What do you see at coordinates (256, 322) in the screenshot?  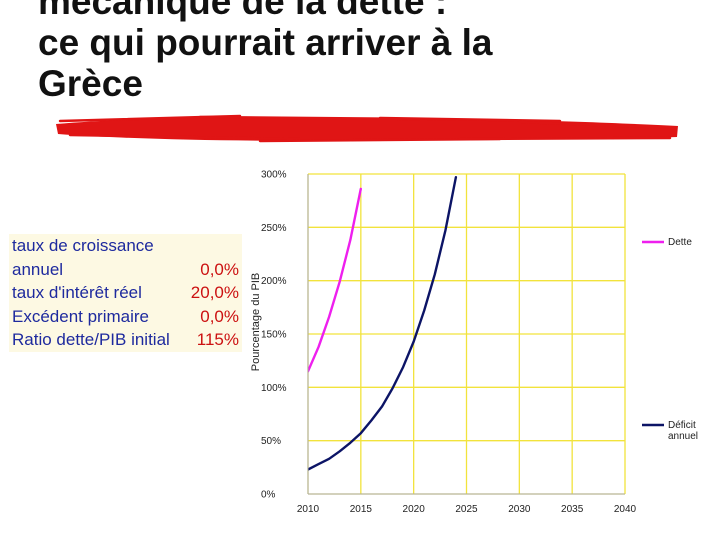 I see `y-axis-label: Pourcentage du PIB` at bounding box center [256, 322].